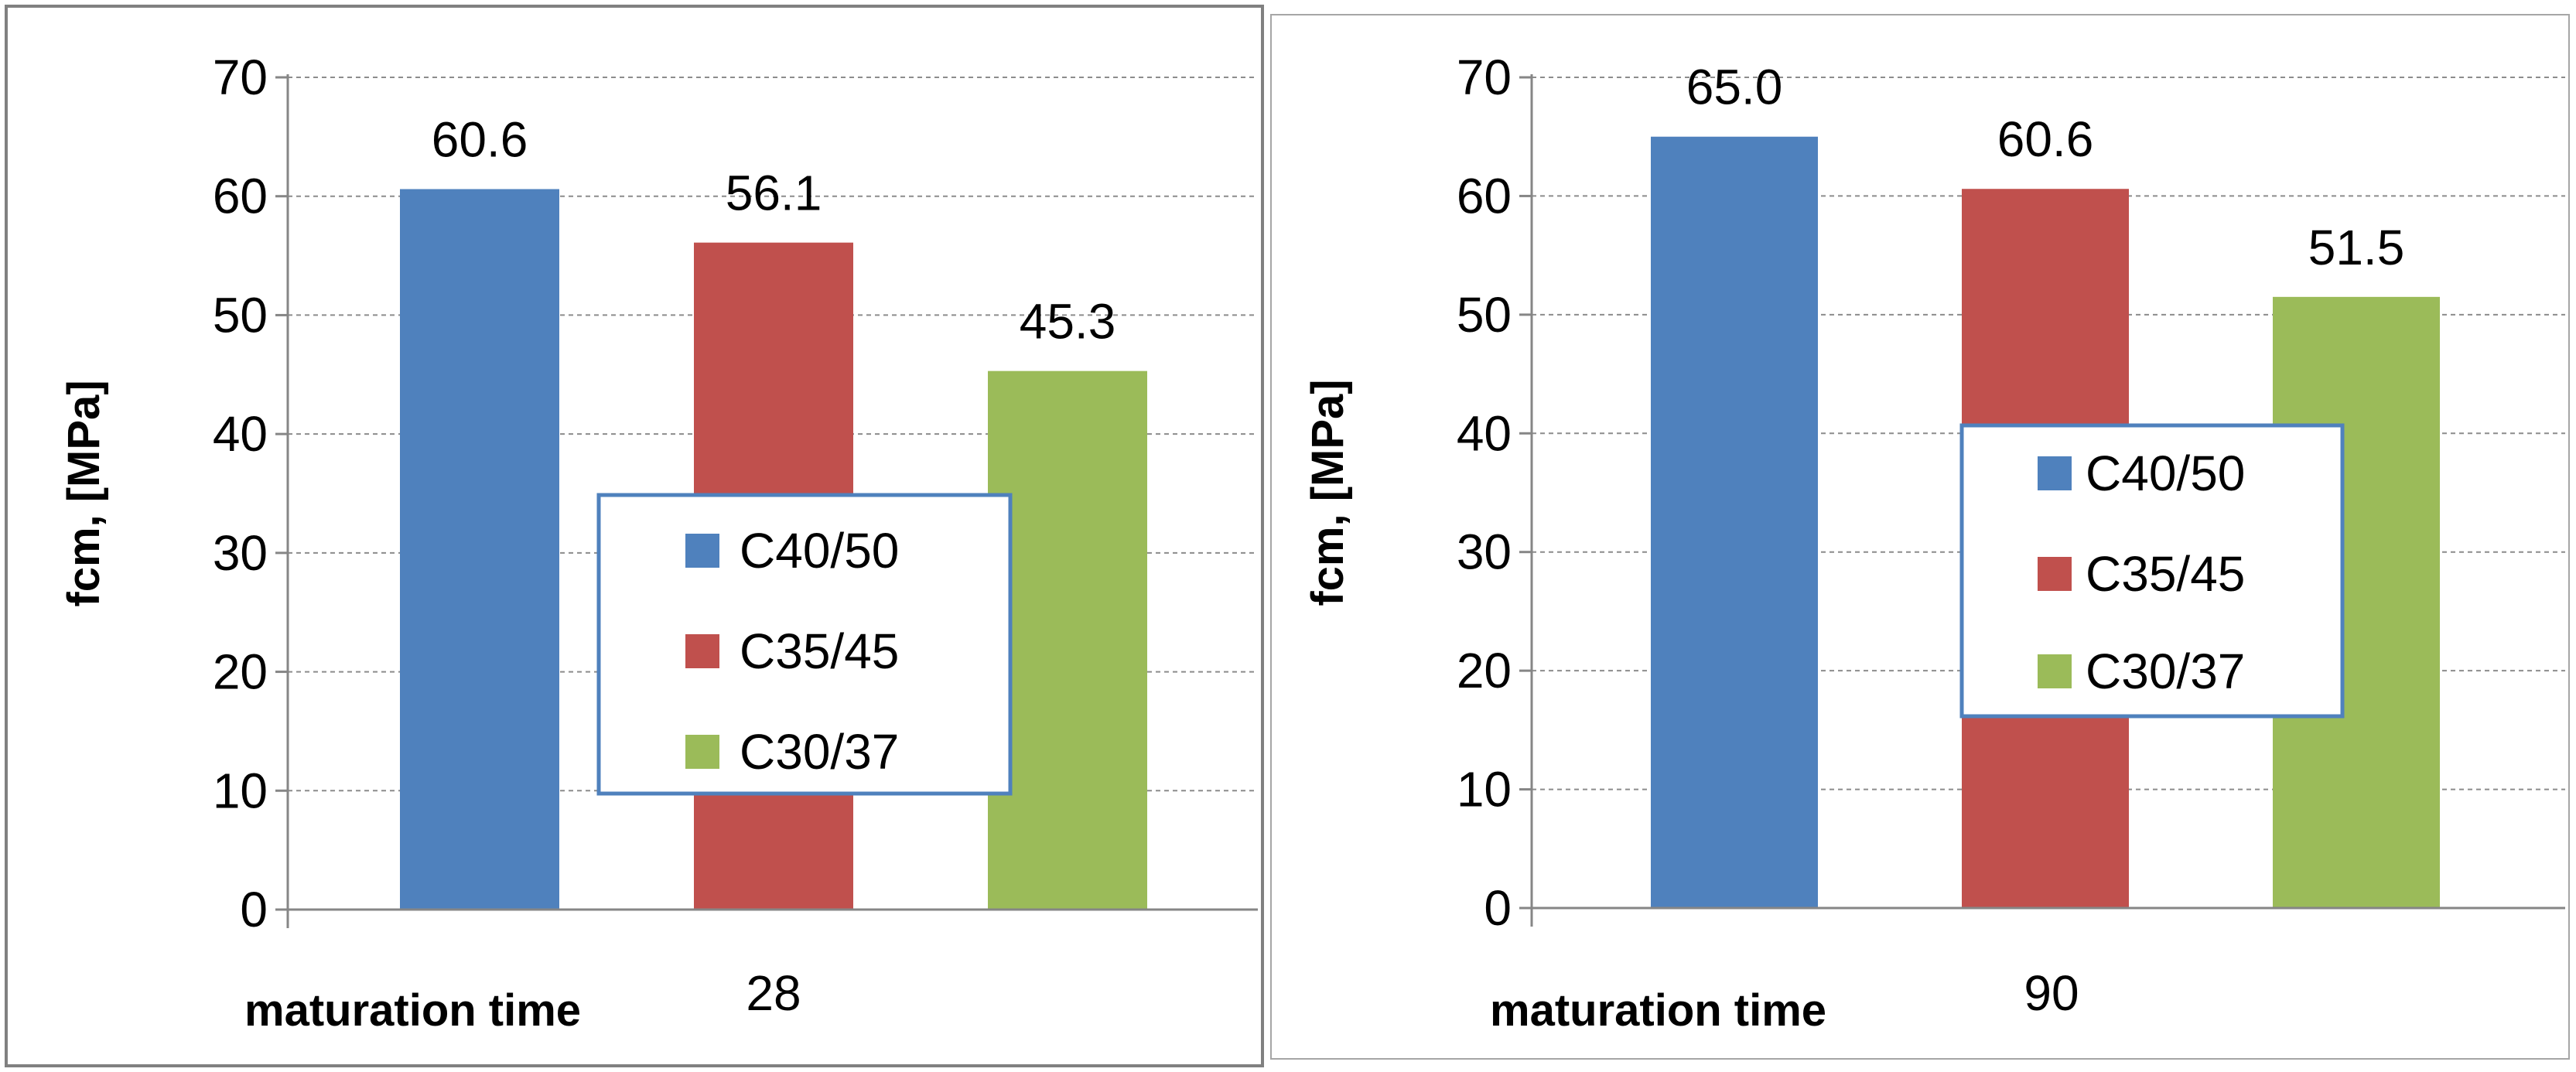 This screenshot has height=1072, width=2576. Describe the element at coordinates (1068, 322) in the screenshot. I see `data-label: 45.3` at that location.